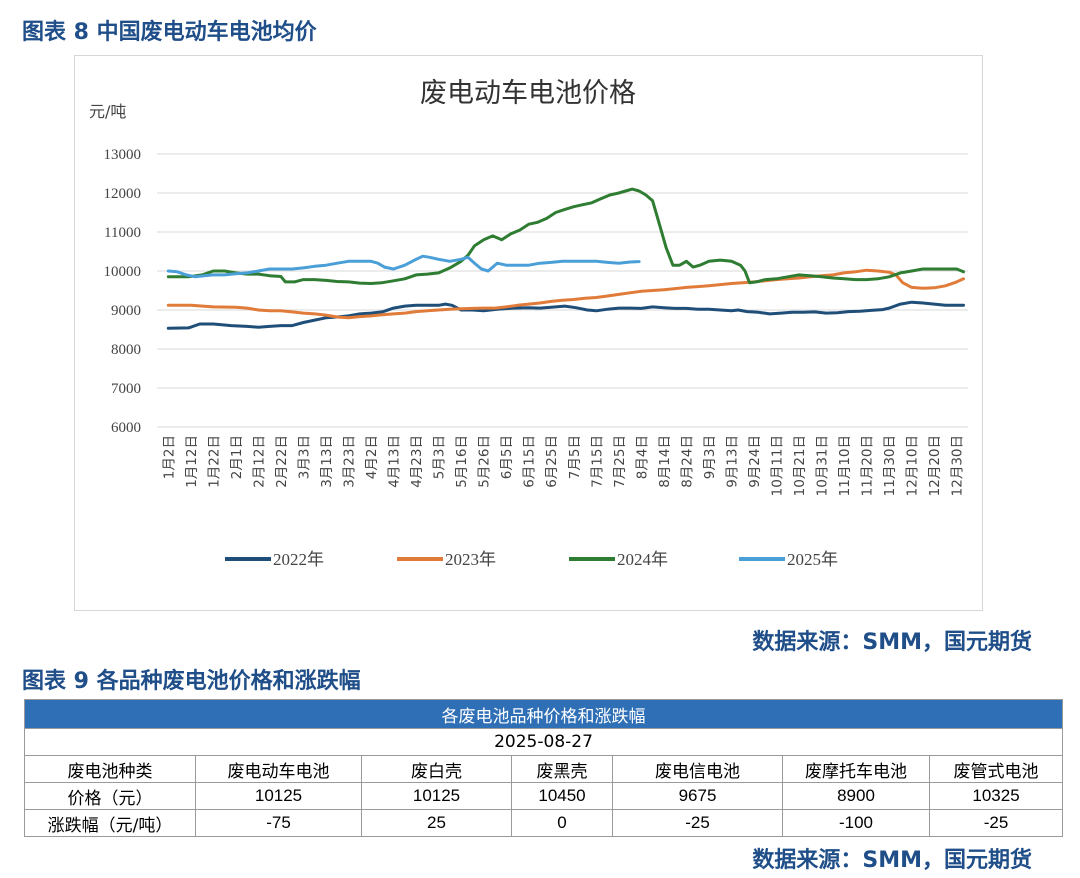  What do you see at coordinates (665, 461) in the screenshot?
I see `x-tick-label: 8月14日` at bounding box center [665, 461].